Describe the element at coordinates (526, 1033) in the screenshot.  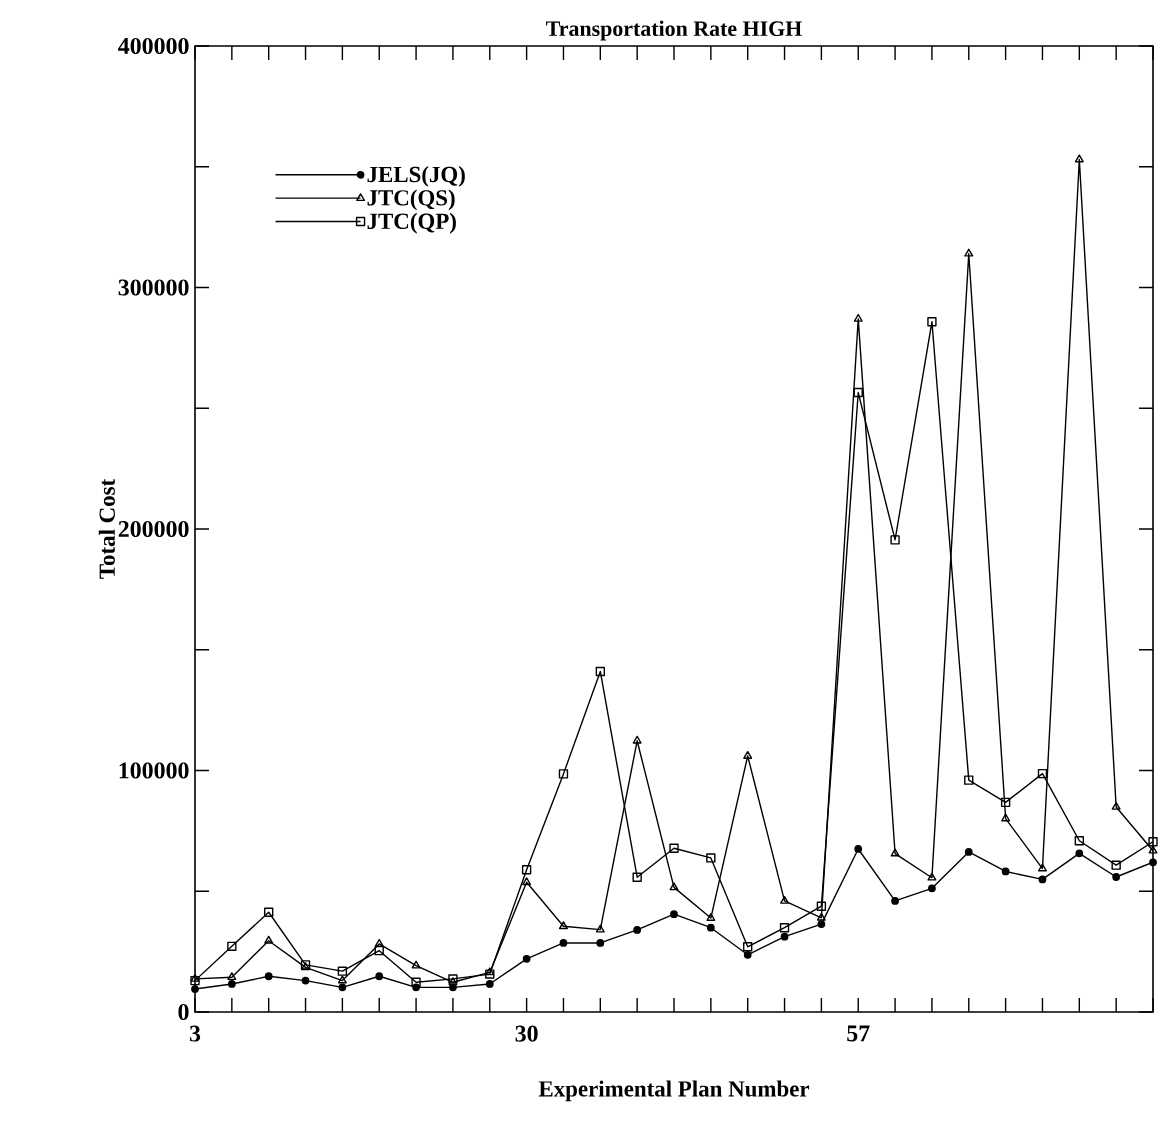
I see `x-tick-label: 30` at that location.